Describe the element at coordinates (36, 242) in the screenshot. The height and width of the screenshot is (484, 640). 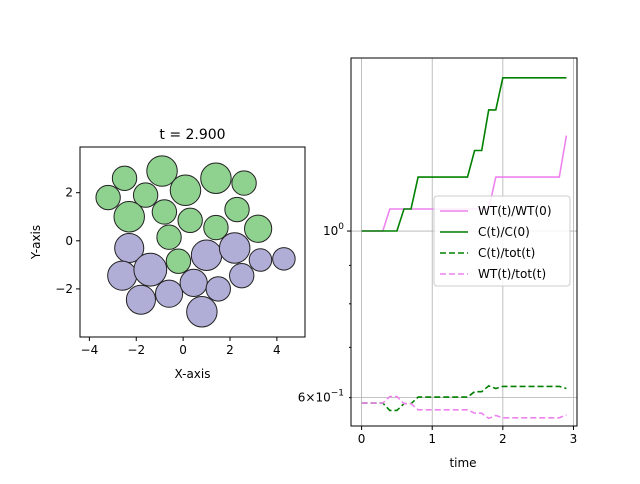
I see `particles-ylabel: Y-axis` at that location.